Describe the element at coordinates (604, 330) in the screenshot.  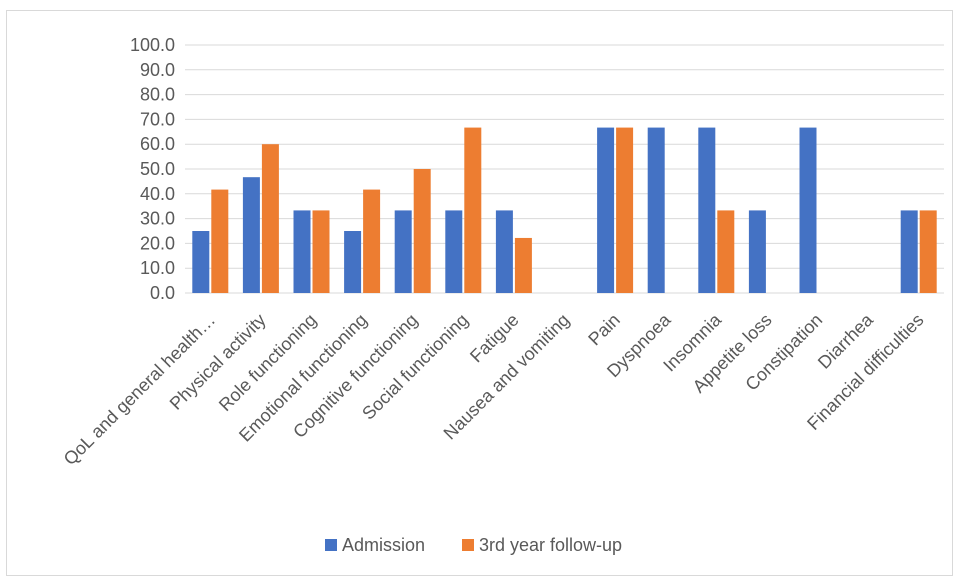
I see `x-category-label: Pain` at that location.